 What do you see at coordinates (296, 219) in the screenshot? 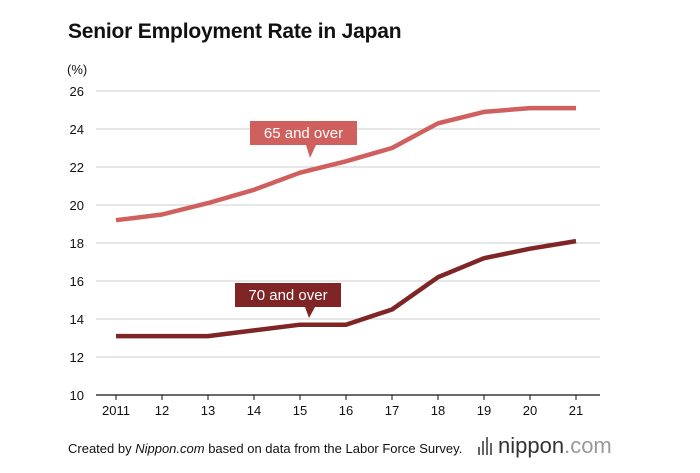
I see `series-labels: 65 and over 70 and over` at bounding box center [296, 219].